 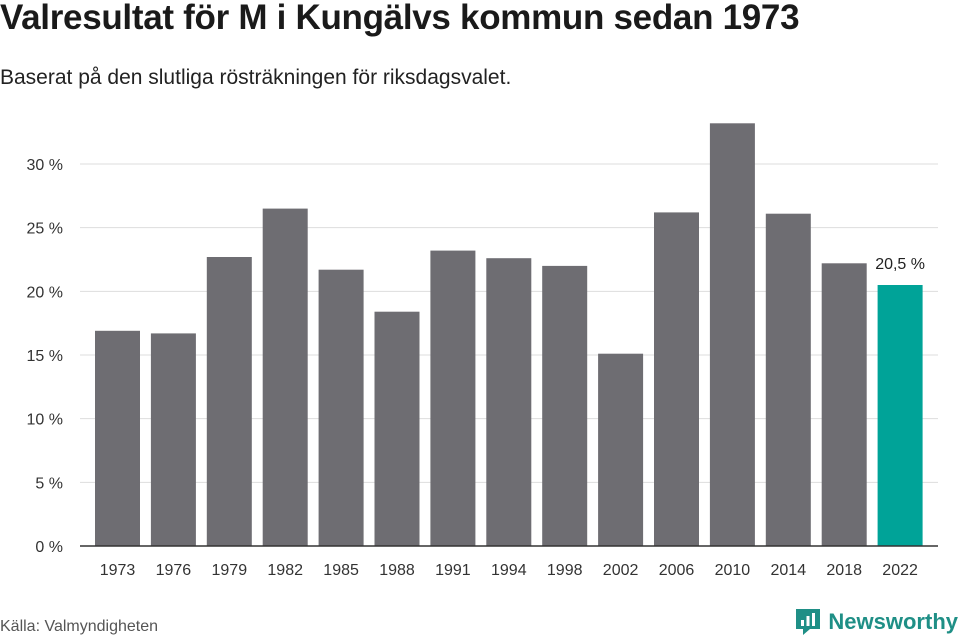 I want to click on brand-name: Newsworthy, so click(x=893, y=621).